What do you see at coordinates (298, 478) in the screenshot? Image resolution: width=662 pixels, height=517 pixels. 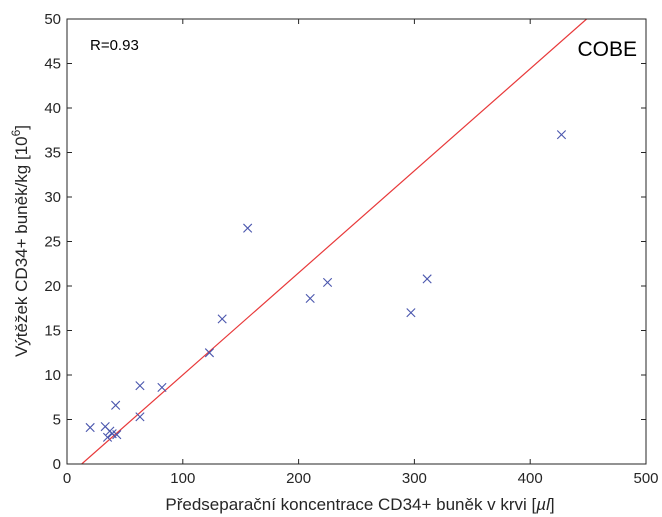 I see `x-tick-label: 200` at bounding box center [298, 478].